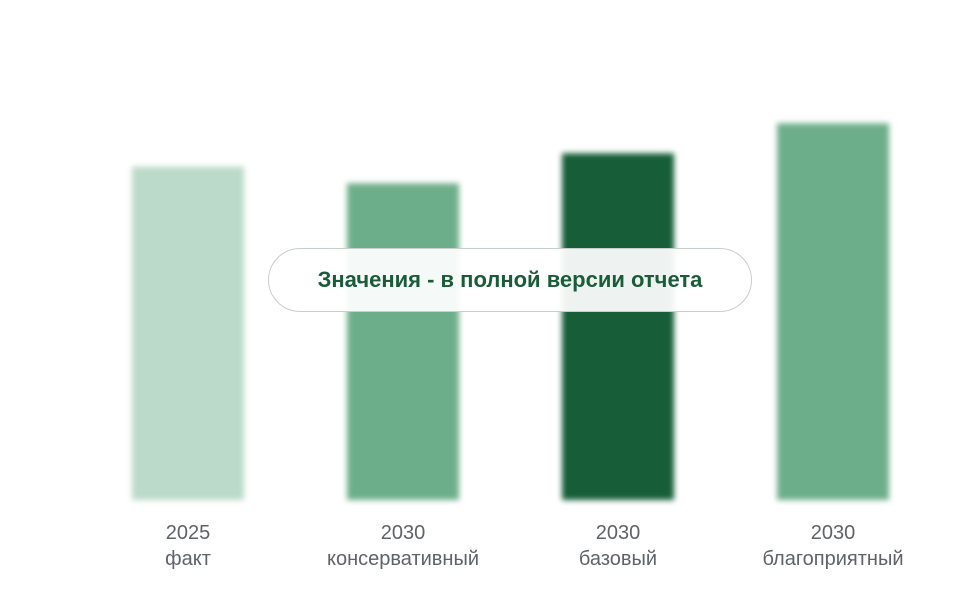  I want to click on full-report-notice: Значения - в полной версии отчета, so click(510, 280).